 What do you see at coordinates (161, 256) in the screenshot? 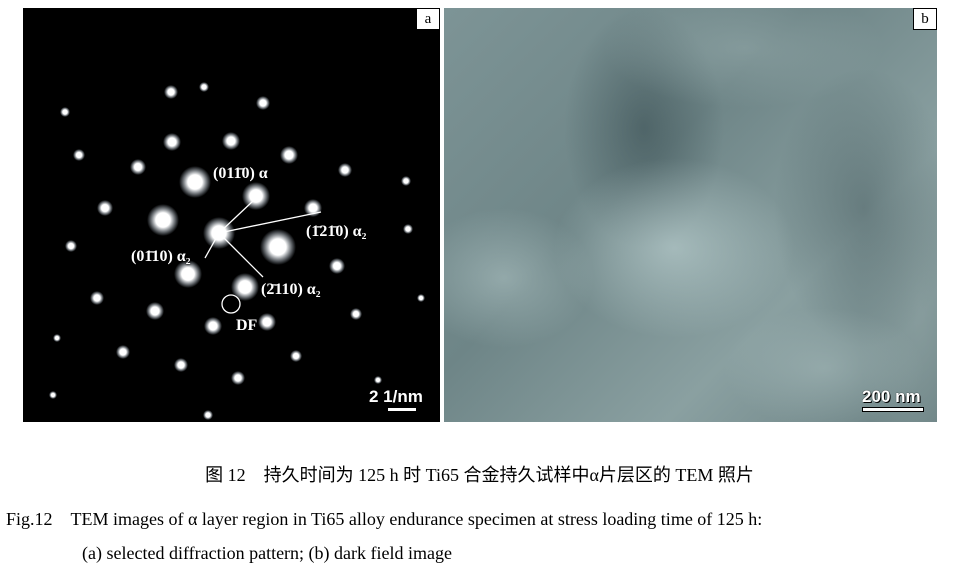
I see `label-0110-alpha2: (01̄10) α₂` at bounding box center [161, 256].